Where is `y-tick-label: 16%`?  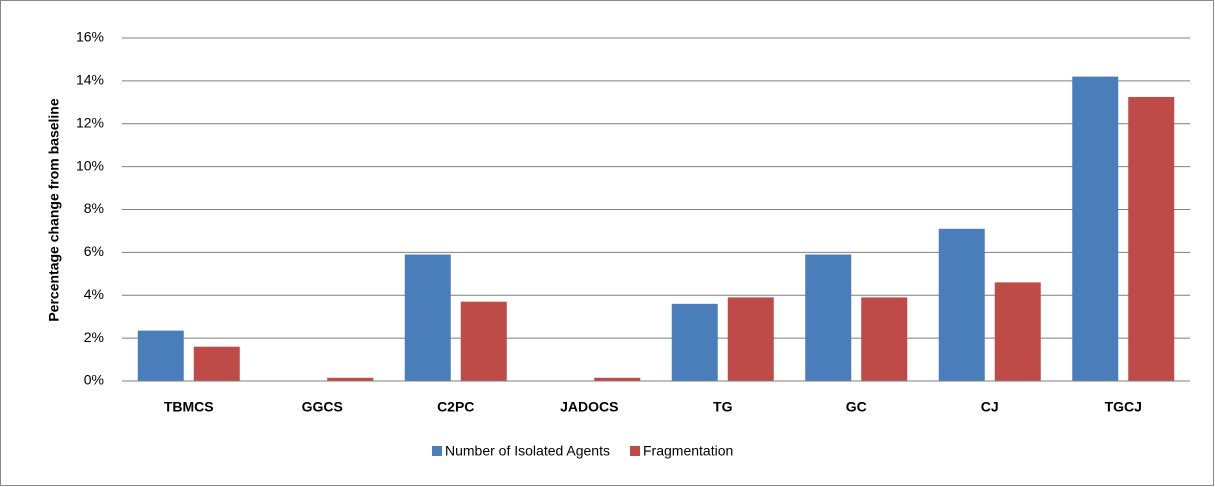 y-tick-label: 16% is located at coordinates (90, 37).